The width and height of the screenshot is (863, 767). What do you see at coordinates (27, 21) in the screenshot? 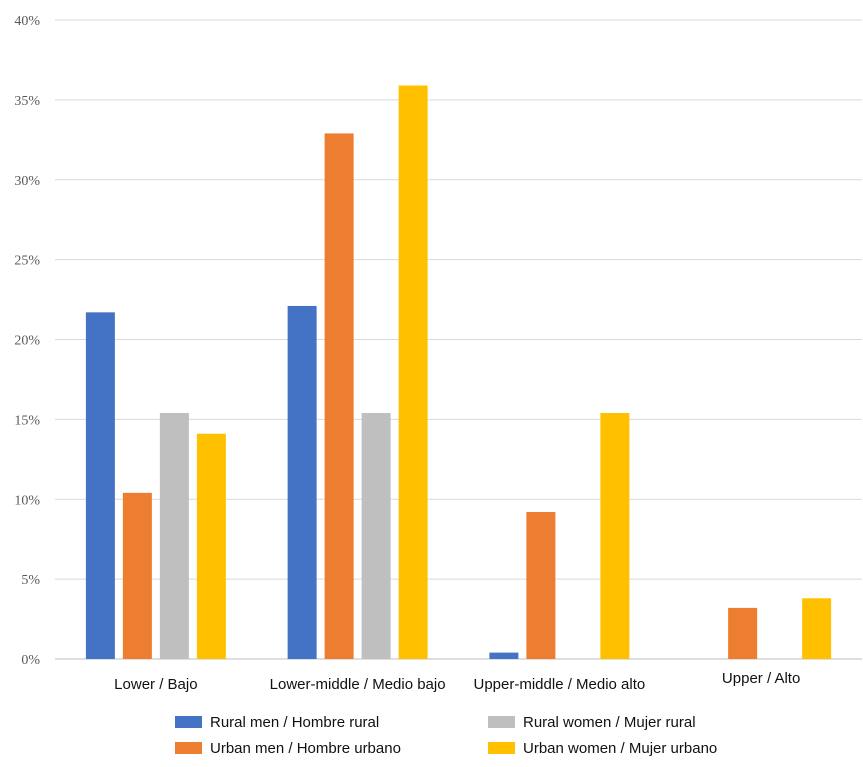
I see `y-tick-label: 40%` at bounding box center [27, 21].